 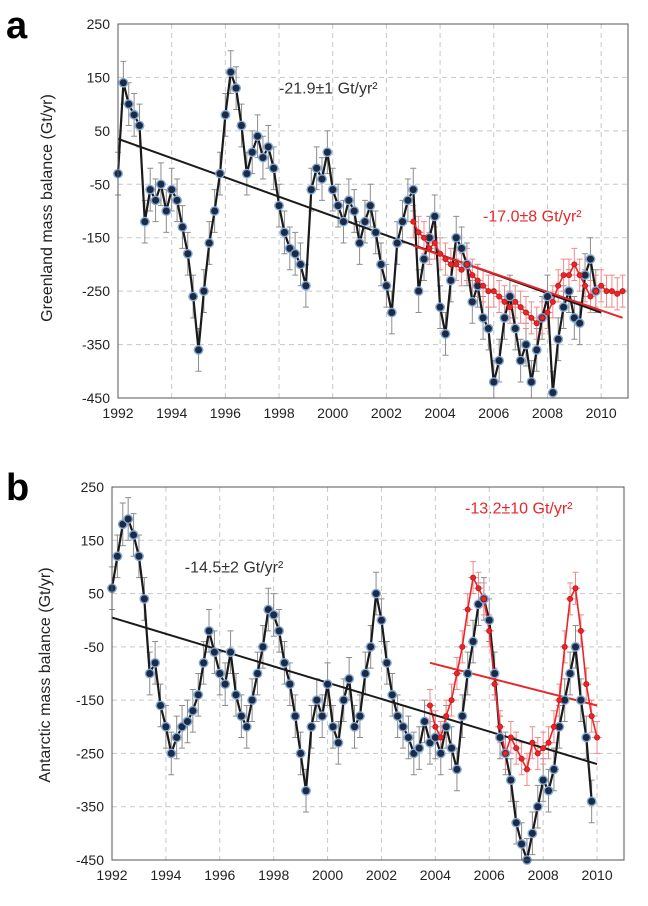 What do you see at coordinates (96, 238) in the screenshot?
I see `y-tick-label-a-4: -150` at bounding box center [96, 238].